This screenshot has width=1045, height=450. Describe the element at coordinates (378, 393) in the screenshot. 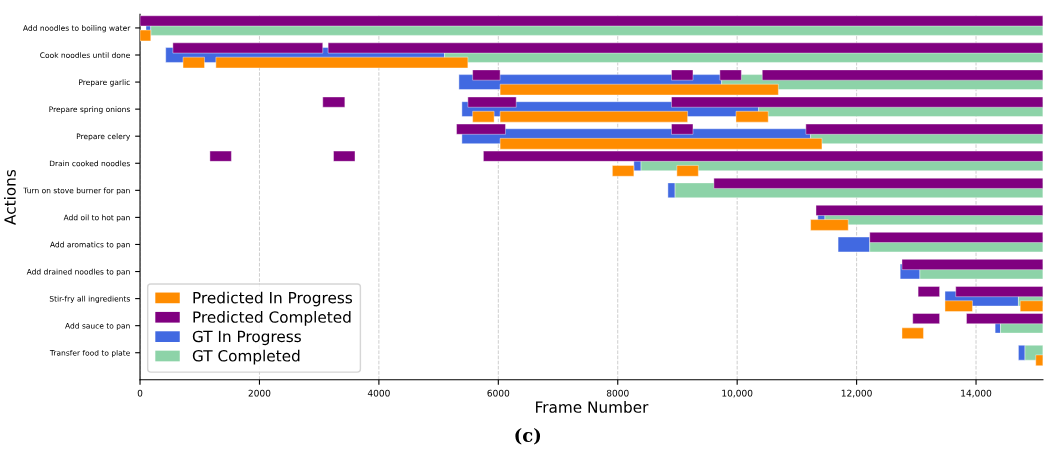

I see `x-tick-label: 4000` at that location.